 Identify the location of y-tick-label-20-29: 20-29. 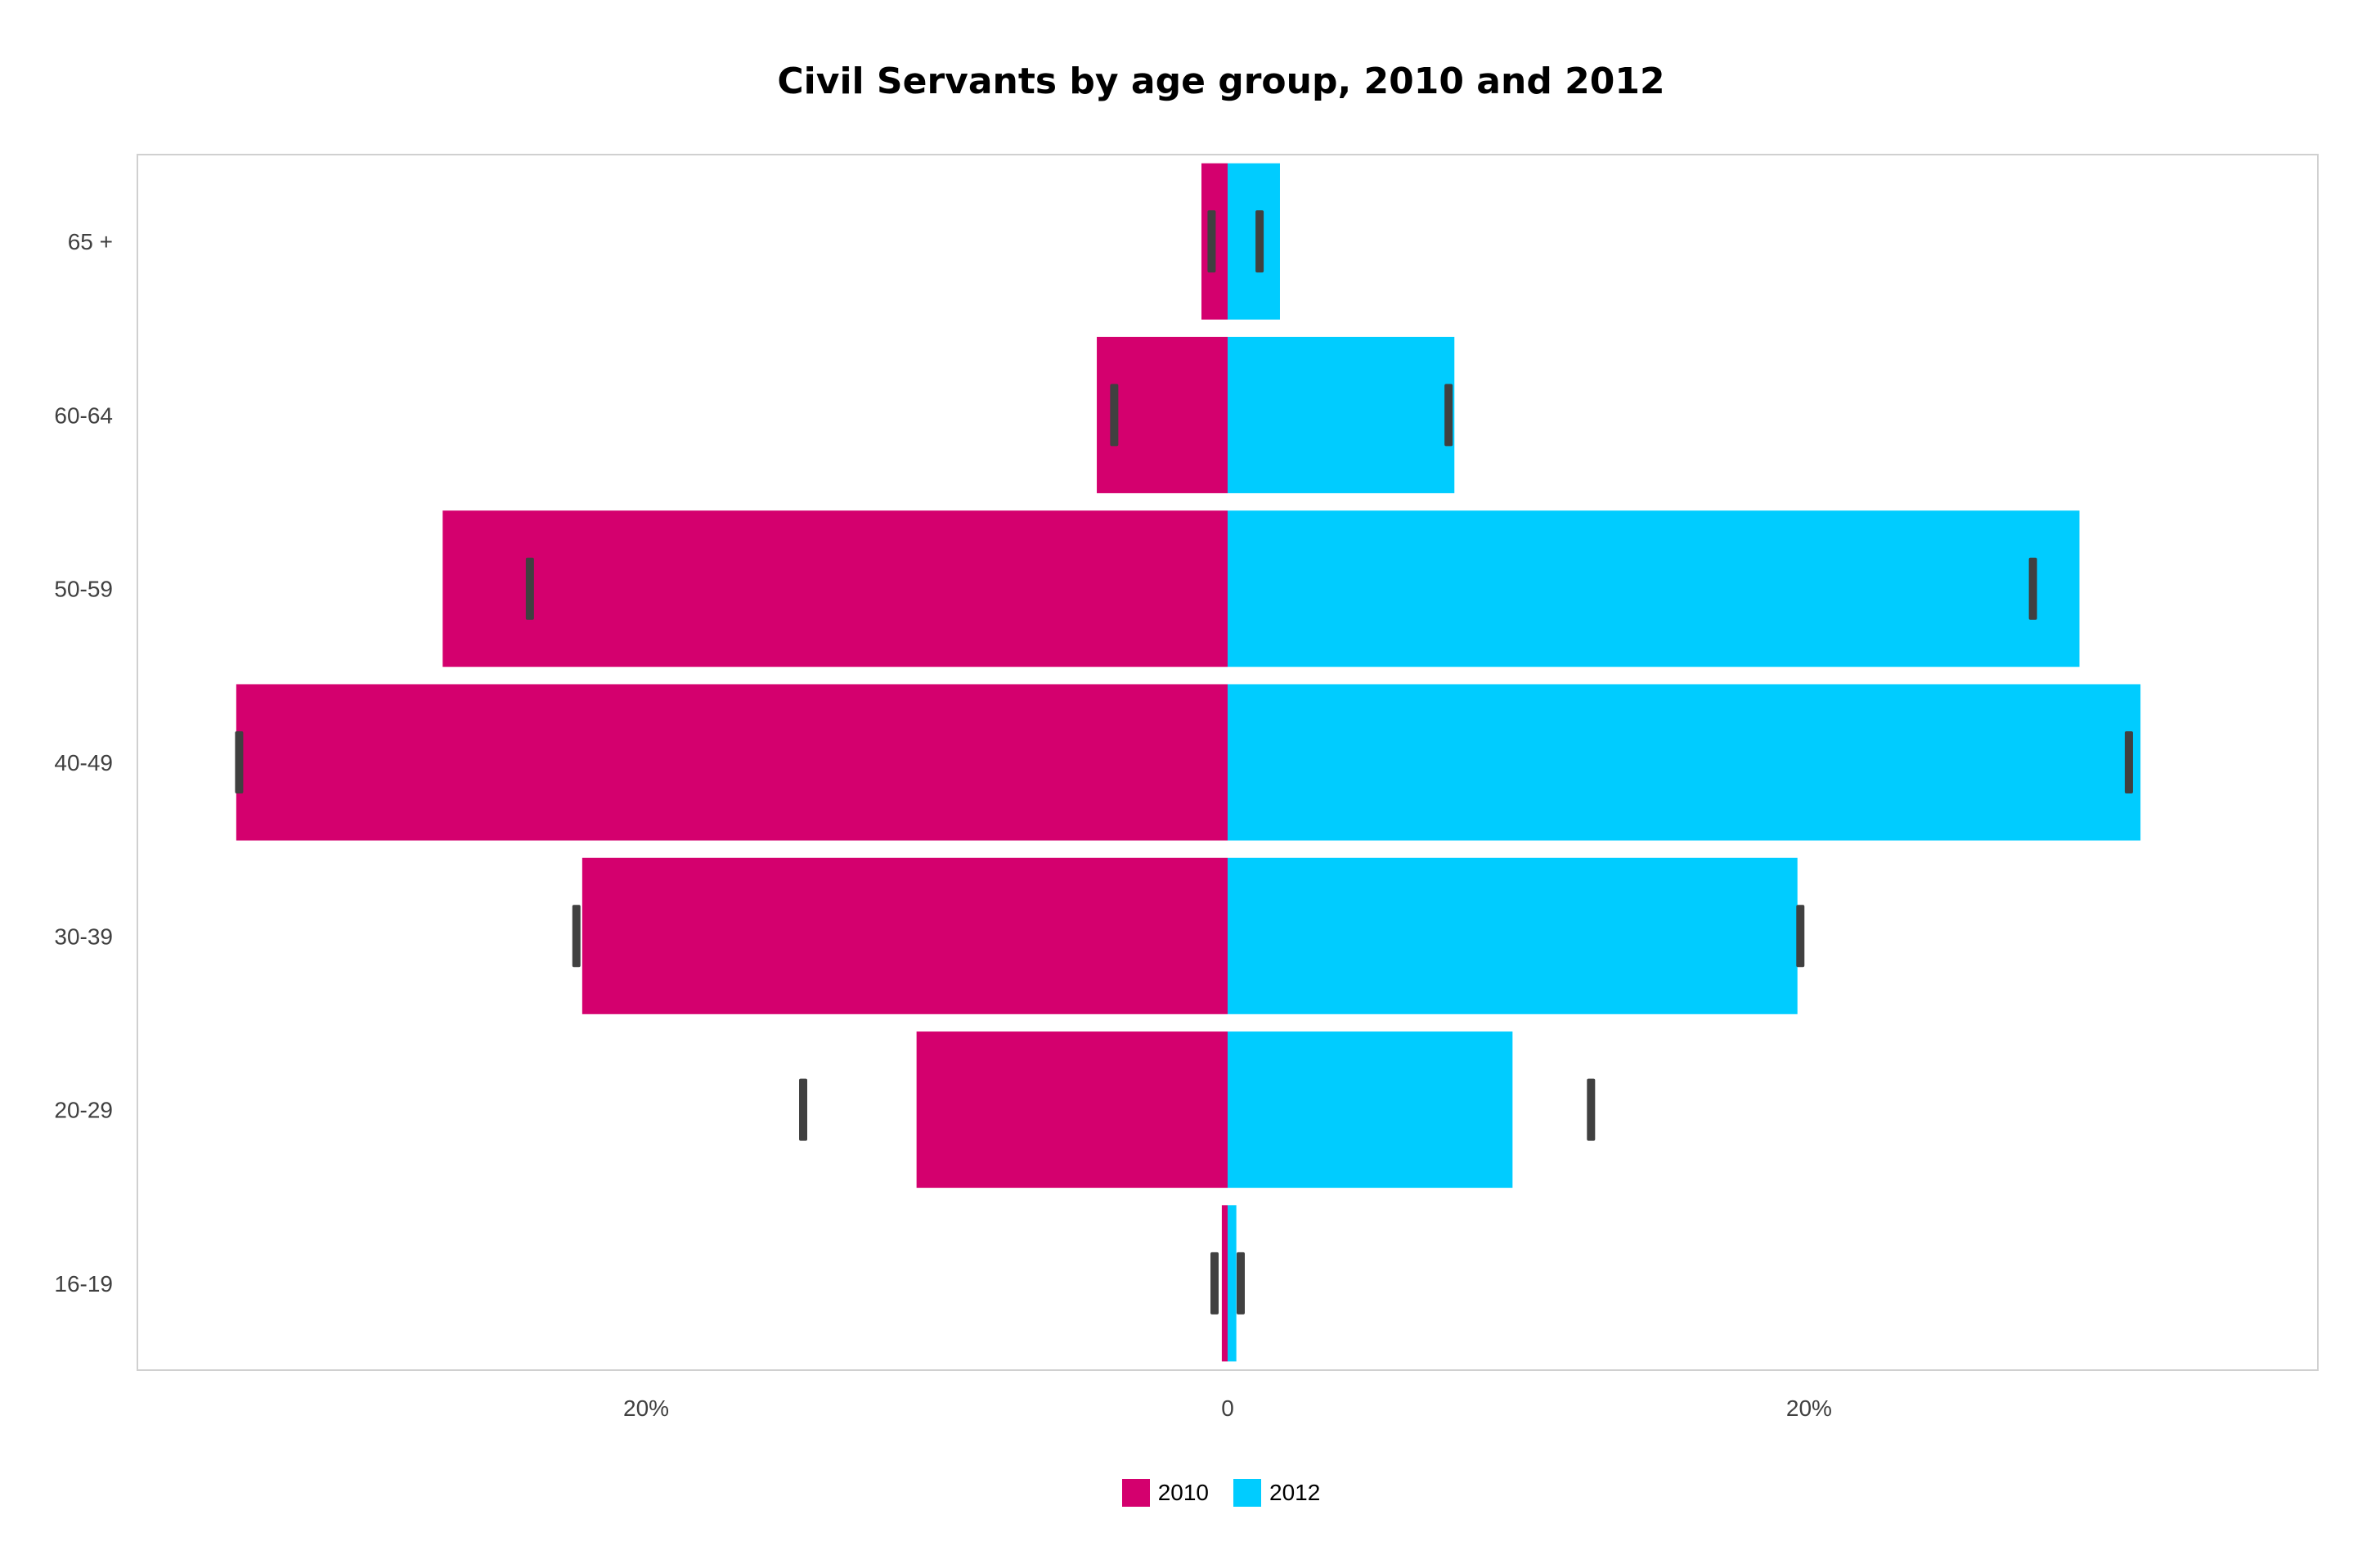
(83, 1110).